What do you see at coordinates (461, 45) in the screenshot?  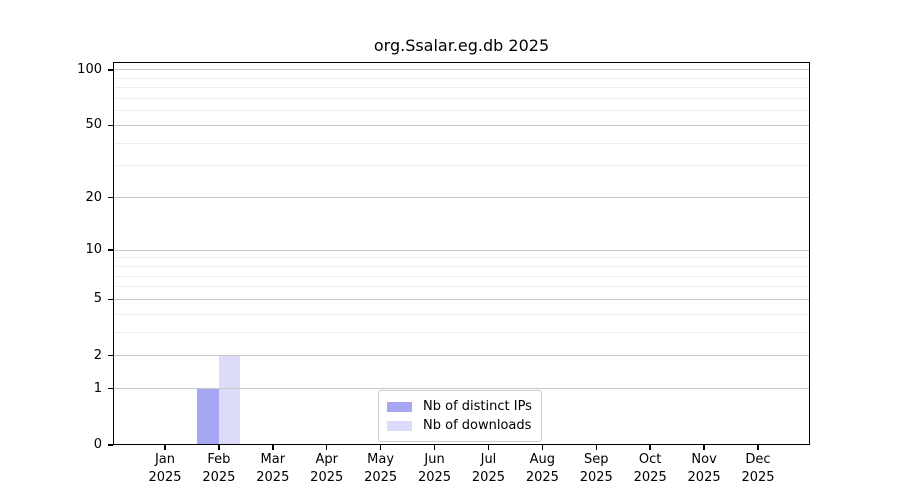 I see `chart-title: org.Ssalar.eg.db 2025` at bounding box center [461, 45].